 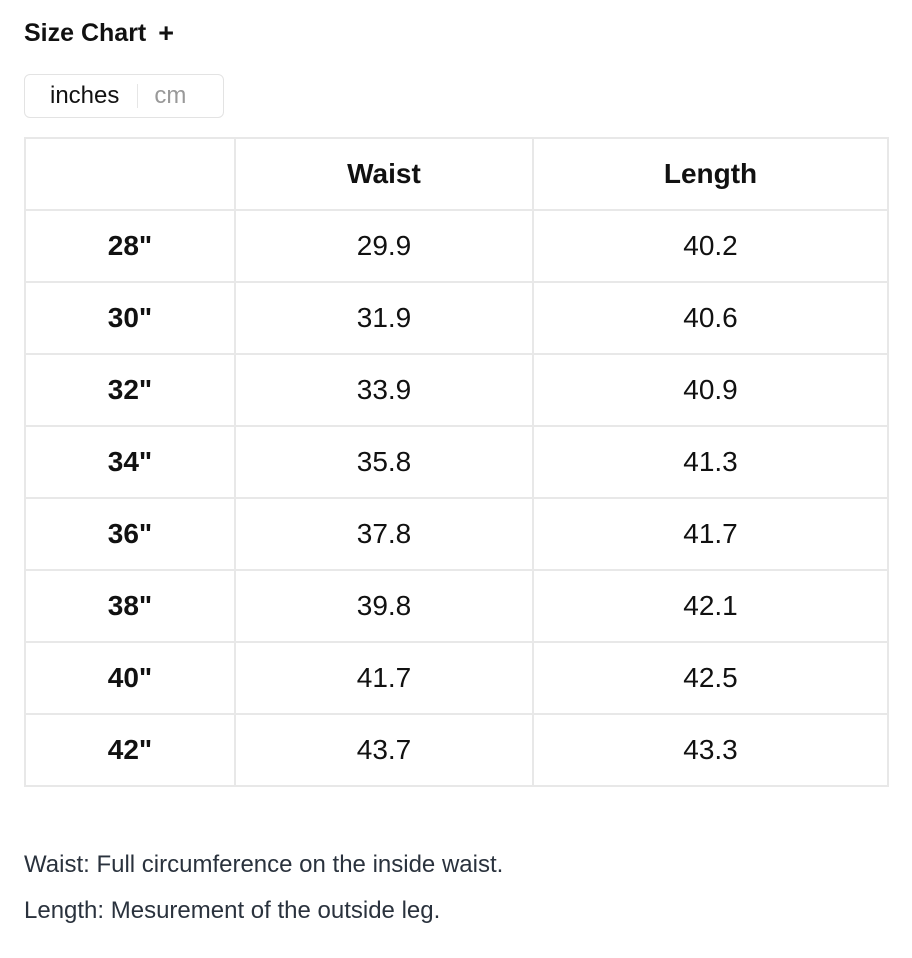 I want to click on cell-length: 40.9, so click(x=710, y=390).